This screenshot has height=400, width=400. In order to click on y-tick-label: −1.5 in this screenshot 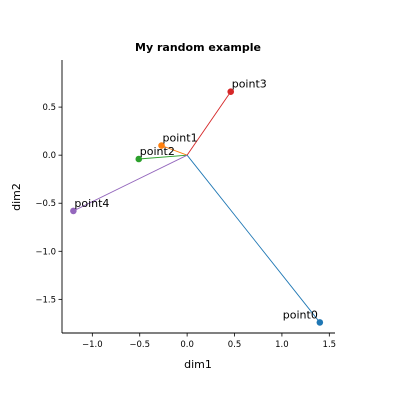, I will do `click(45, 300)`.